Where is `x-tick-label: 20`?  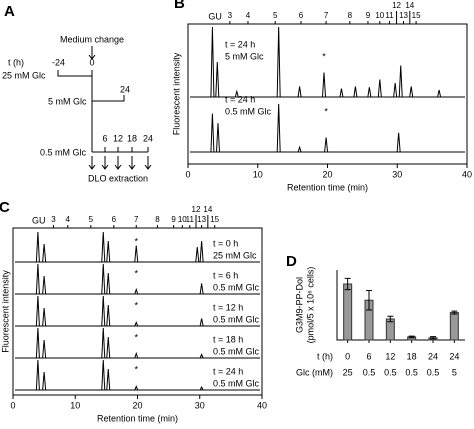
x-tick-label: 20 is located at coordinates (327, 174).